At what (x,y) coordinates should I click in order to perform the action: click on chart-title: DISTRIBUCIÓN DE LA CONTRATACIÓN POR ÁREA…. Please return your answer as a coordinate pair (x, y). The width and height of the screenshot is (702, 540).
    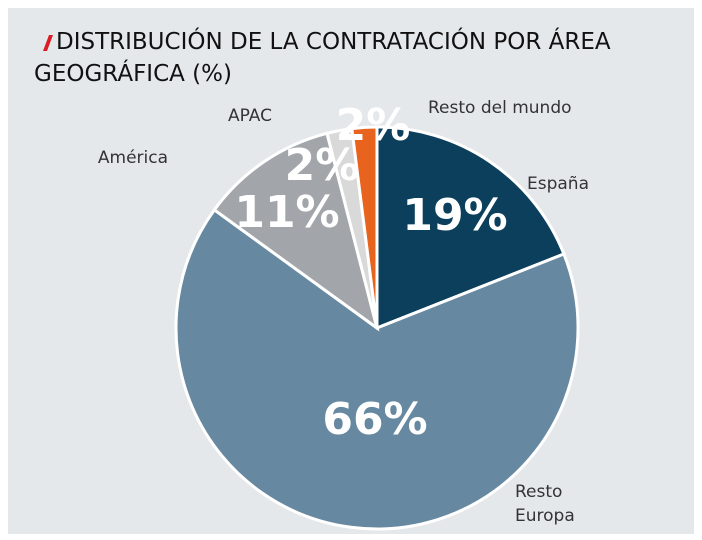
    Looking at the image, I should click on (322, 58).